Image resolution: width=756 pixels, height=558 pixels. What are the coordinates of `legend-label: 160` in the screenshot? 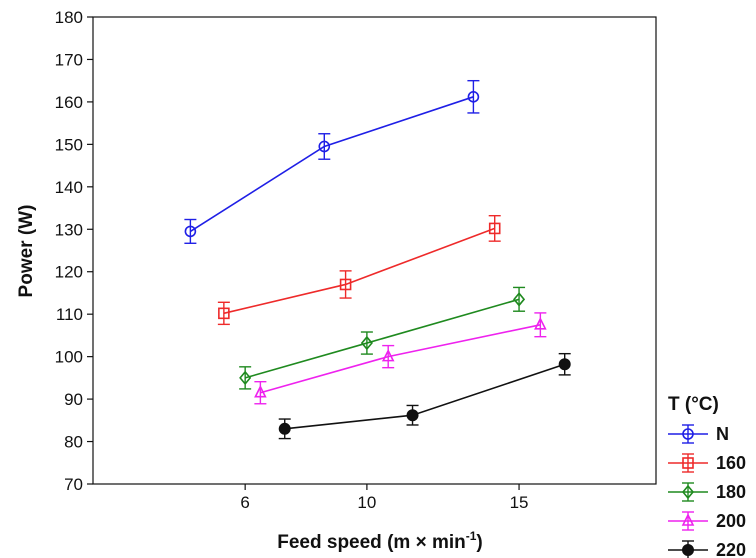 It's located at (731, 463).